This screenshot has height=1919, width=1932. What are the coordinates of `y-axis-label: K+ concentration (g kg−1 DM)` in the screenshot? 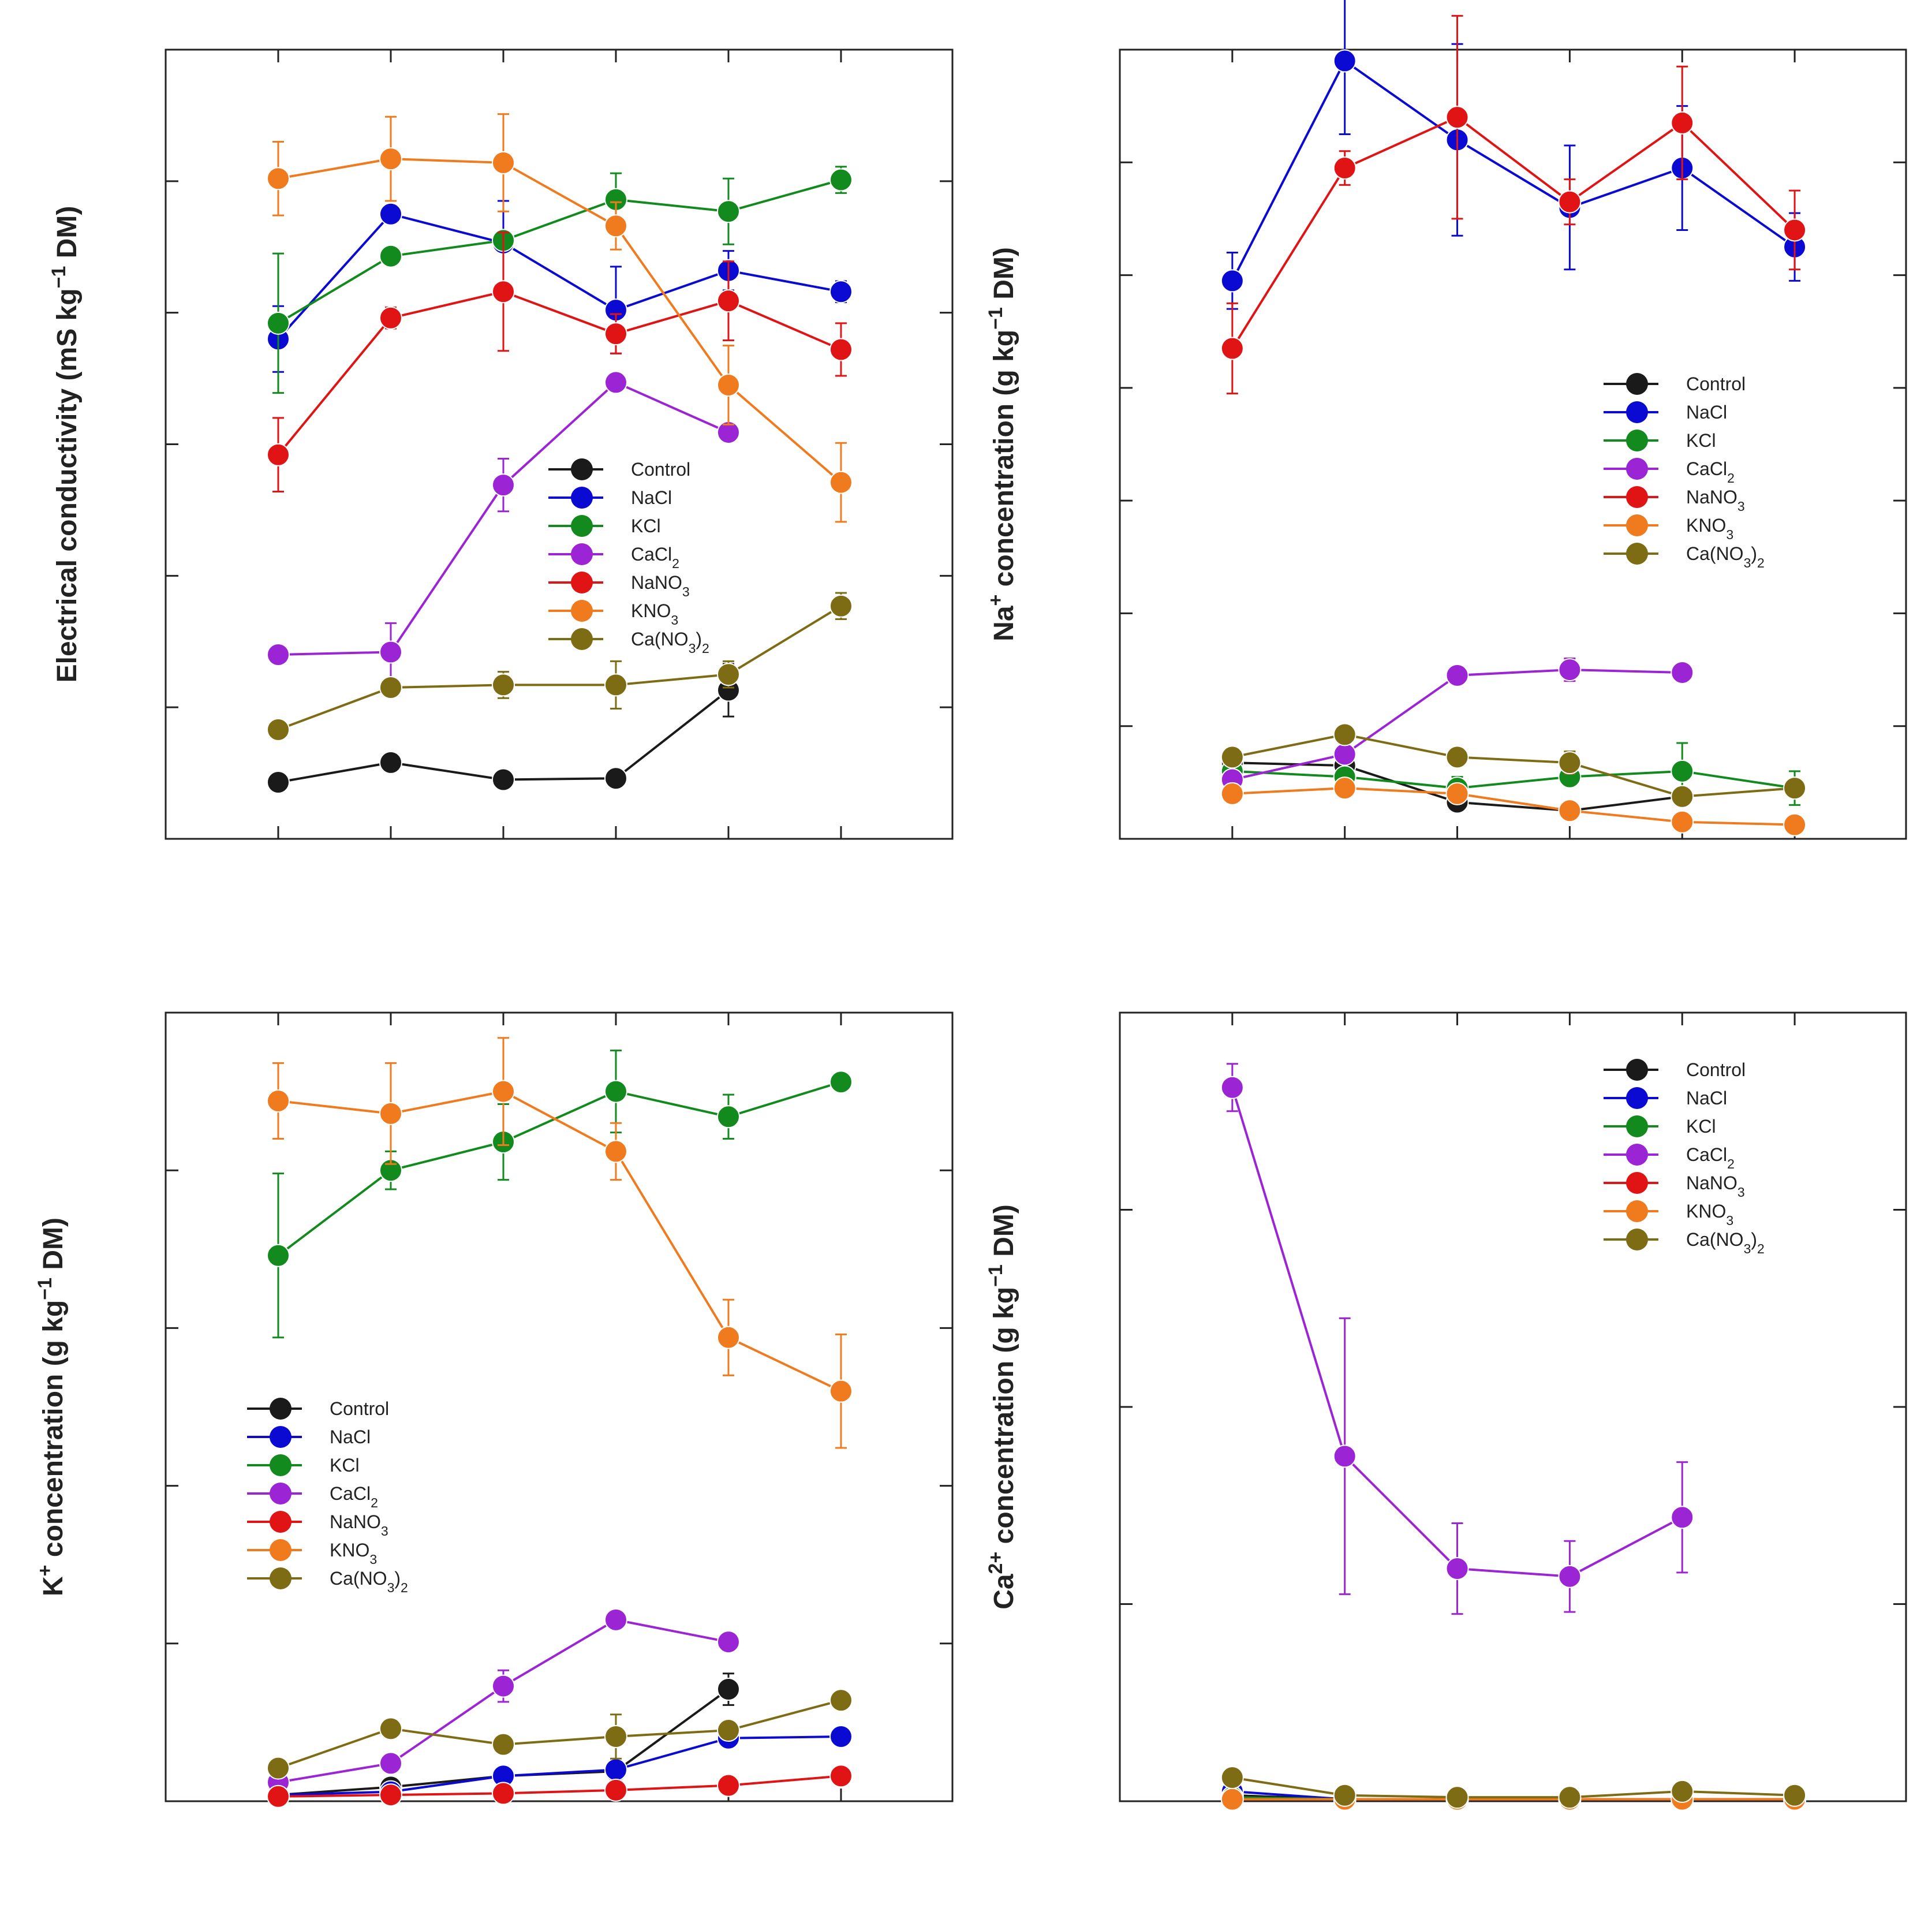 It's located at (51, 1407).